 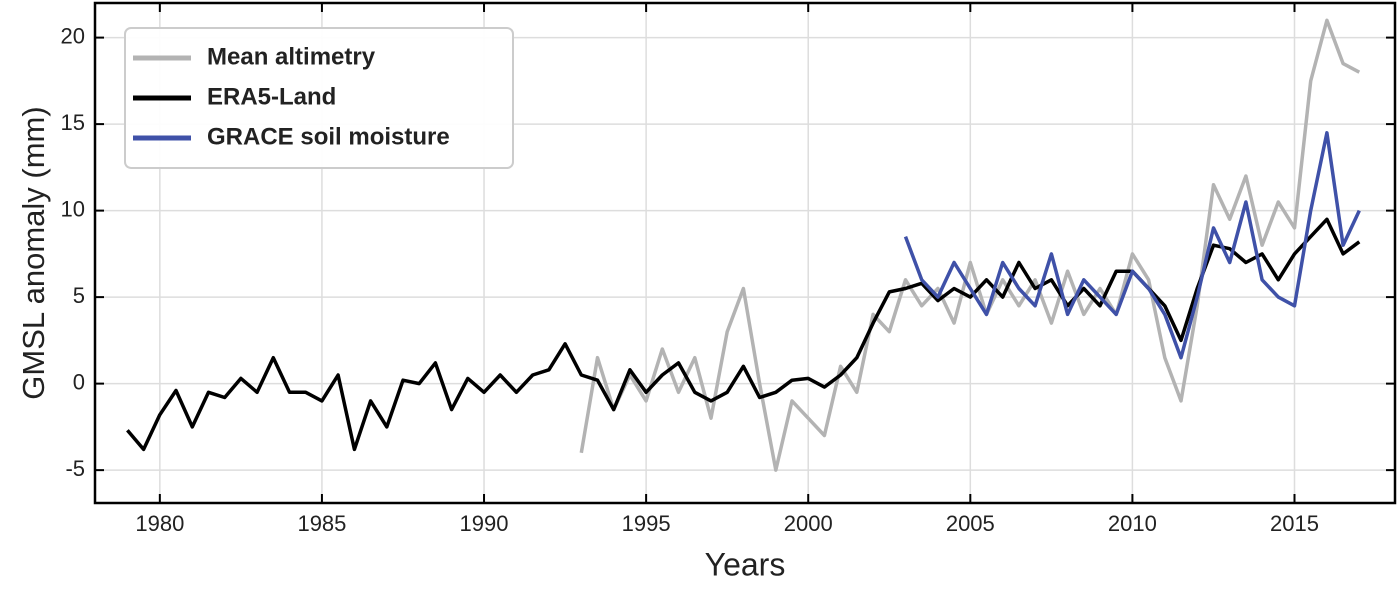 I want to click on x-tick-label: 2005, so click(x=970, y=523).